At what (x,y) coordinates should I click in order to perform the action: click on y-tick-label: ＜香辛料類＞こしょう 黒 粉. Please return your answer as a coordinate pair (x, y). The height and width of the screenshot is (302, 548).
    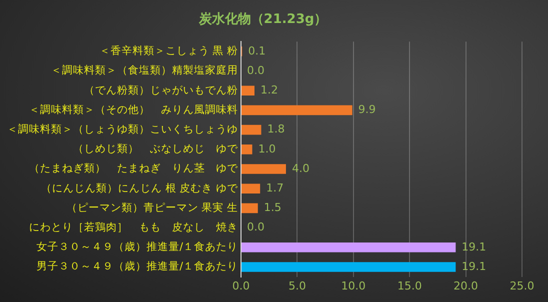
    Looking at the image, I should click on (168, 51).